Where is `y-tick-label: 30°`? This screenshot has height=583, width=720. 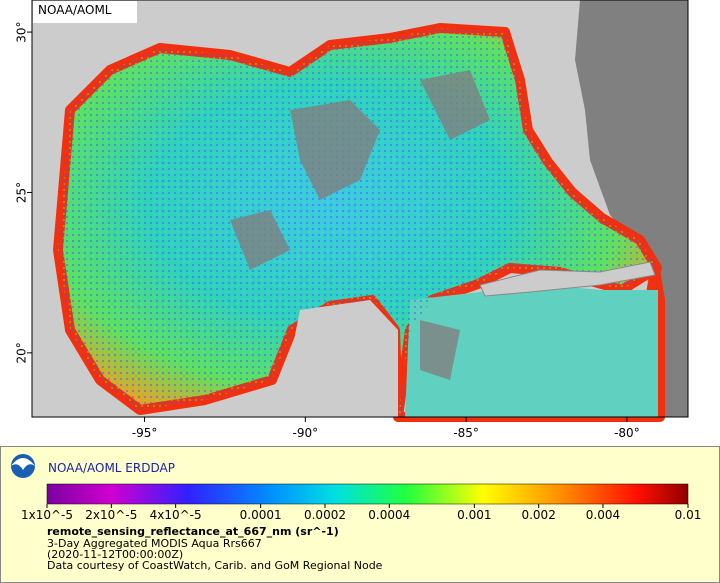
y-tick-label: 30° is located at coordinates (22, 31).